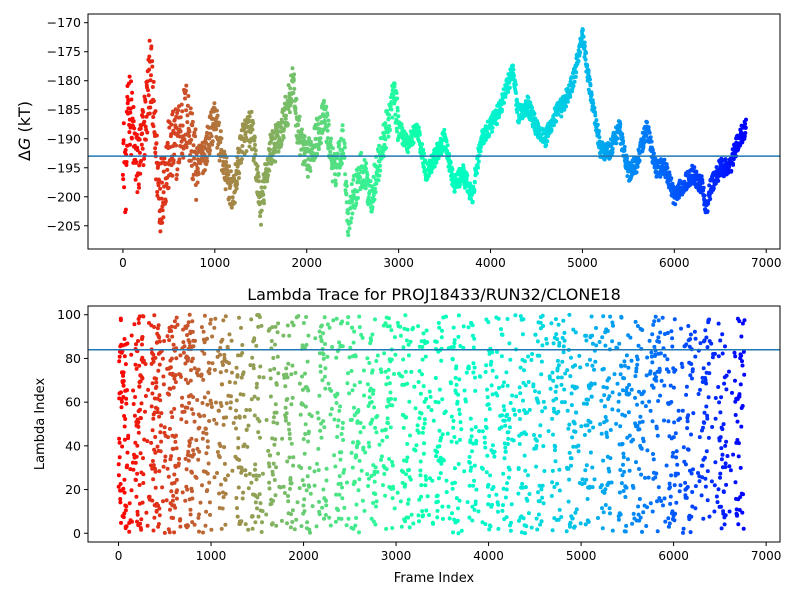 Image resolution: width=800 pixels, height=600 pixels. What do you see at coordinates (582, 263) in the screenshot?
I see `x-tick-label: 5000` at bounding box center [582, 263].